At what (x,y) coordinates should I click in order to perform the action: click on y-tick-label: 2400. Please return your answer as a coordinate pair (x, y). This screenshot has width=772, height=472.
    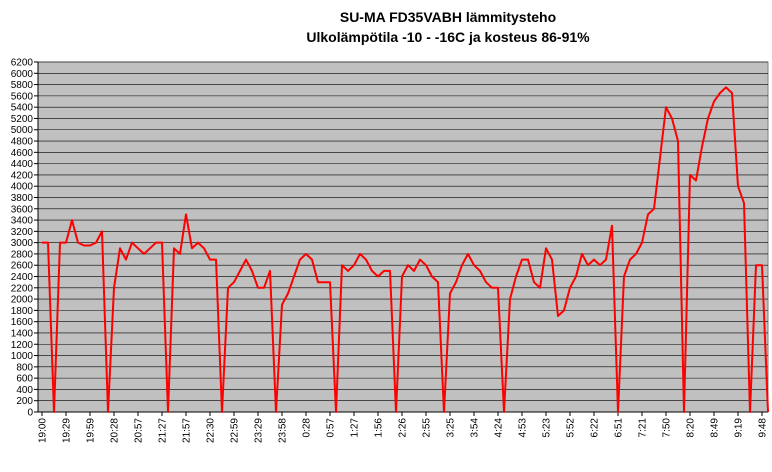
    Looking at the image, I should click on (22, 277).